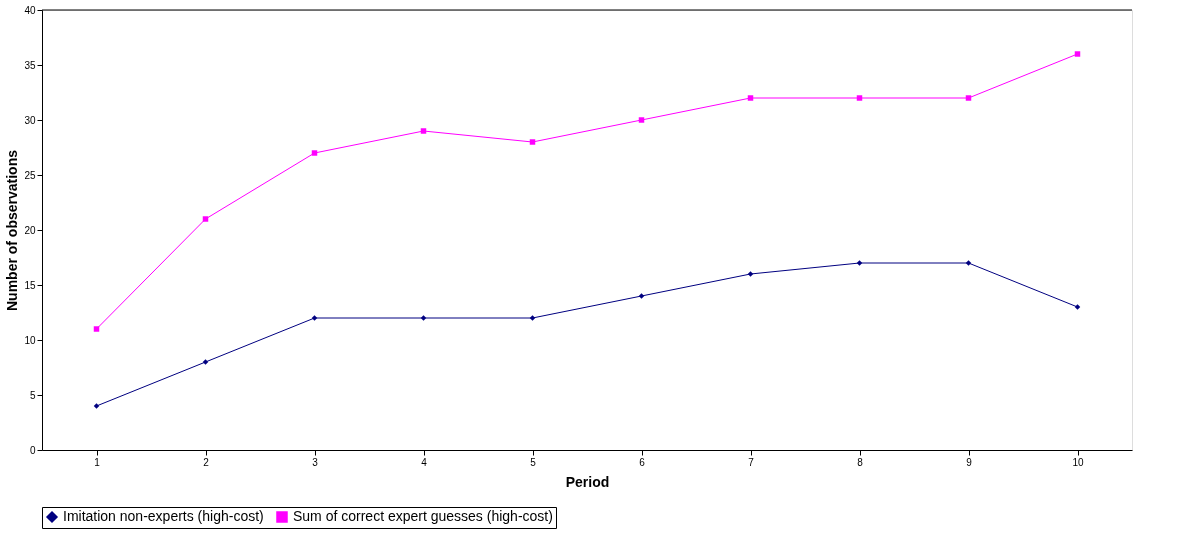 This screenshot has width=1180, height=558. I want to click on x-tick-label: 5, so click(533, 462).